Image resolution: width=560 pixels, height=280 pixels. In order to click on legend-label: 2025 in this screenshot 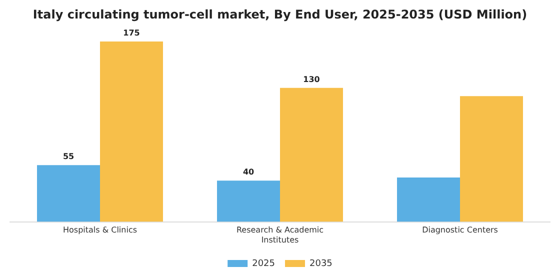, I will do `click(263, 263)`.